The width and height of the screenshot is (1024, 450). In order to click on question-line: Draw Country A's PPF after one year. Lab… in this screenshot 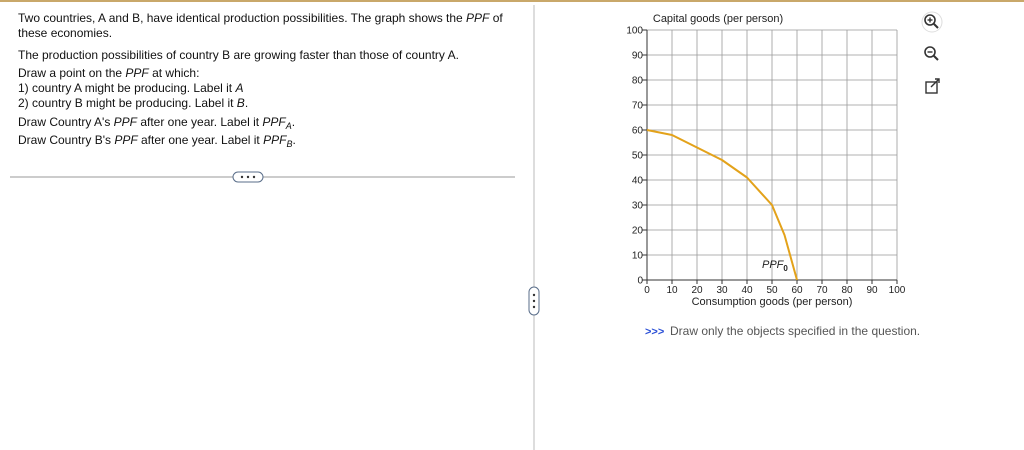, I will do `click(157, 123)`.